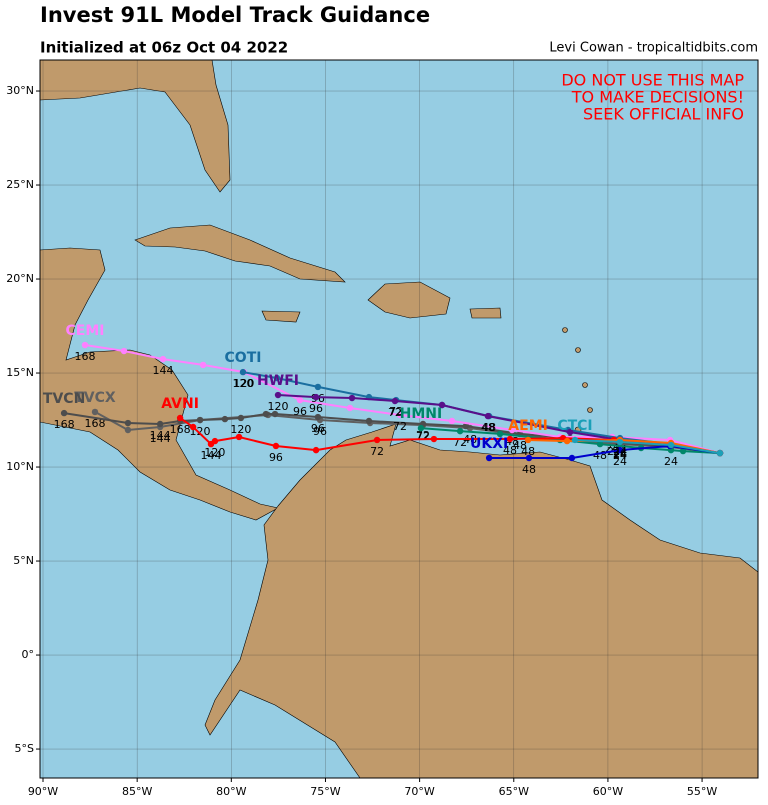 This screenshot has width=768, height=805. Describe the element at coordinates (20, 278) in the screenshot. I see `y-tick-label: 20°N` at that location.